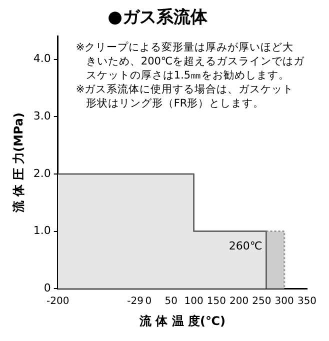 This screenshot has height=341, width=329. What do you see at coordinates (194, 302) in the screenshot?
I see `x-tick-label: 100` at bounding box center [194, 302].